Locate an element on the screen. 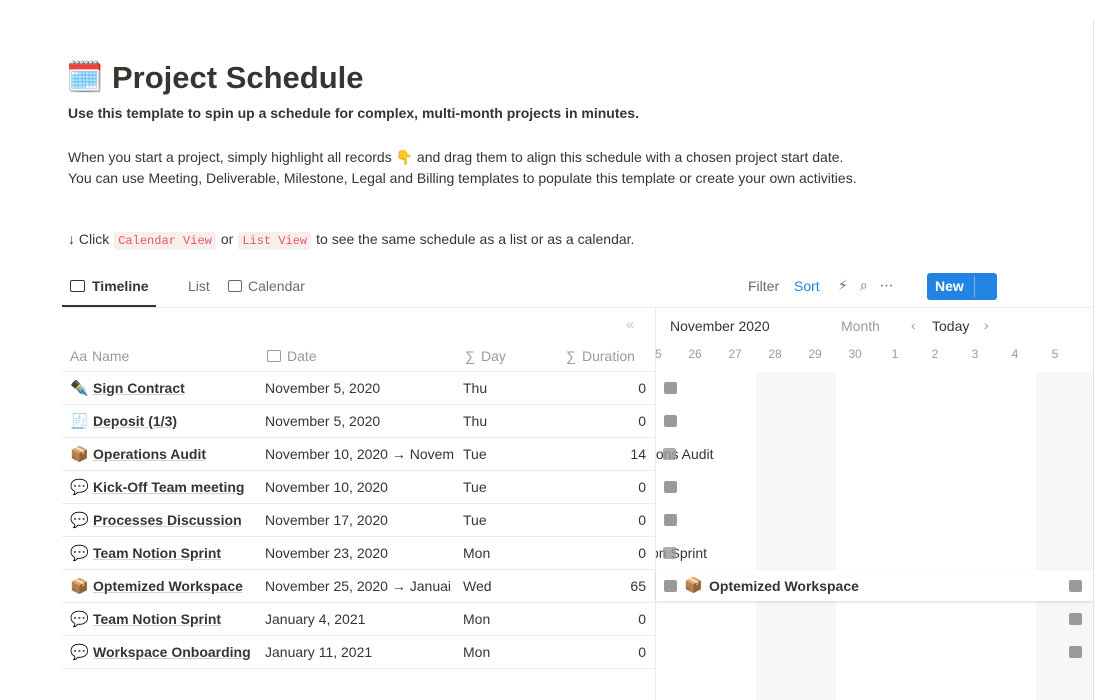 This screenshot has height=700, width=1110. row-date: November 25, 2020 → Januai is located at coordinates (358, 586).